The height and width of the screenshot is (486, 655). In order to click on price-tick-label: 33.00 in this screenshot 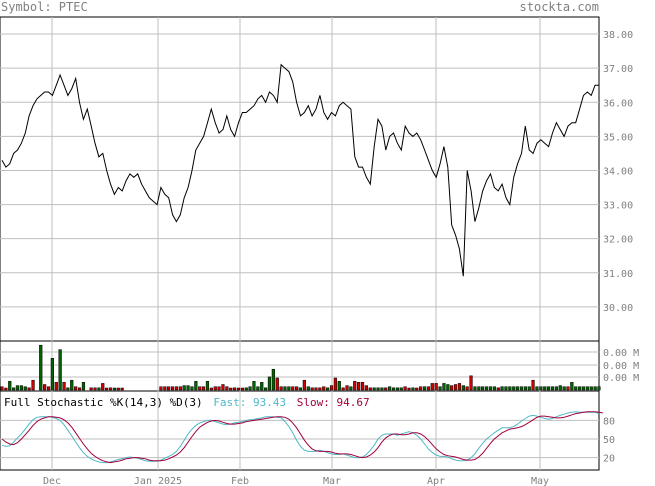, I will do `click(618, 206)`.